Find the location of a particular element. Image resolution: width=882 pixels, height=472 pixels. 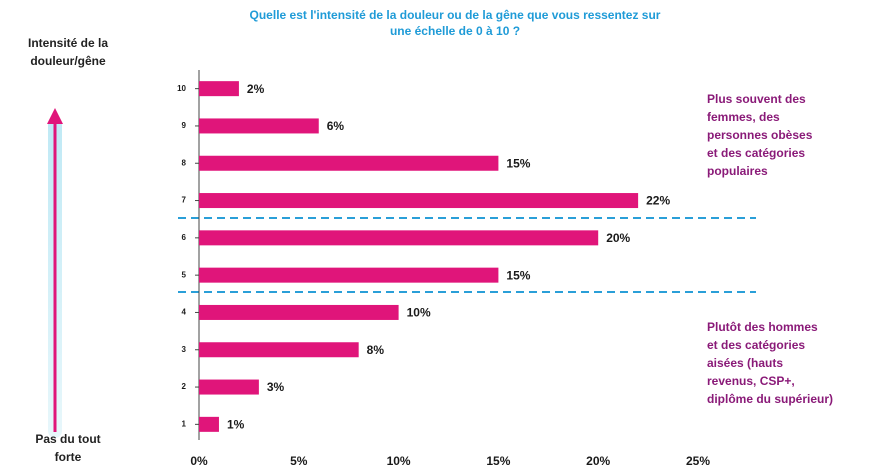

x-tick-label: 10% is located at coordinates (399, 461).